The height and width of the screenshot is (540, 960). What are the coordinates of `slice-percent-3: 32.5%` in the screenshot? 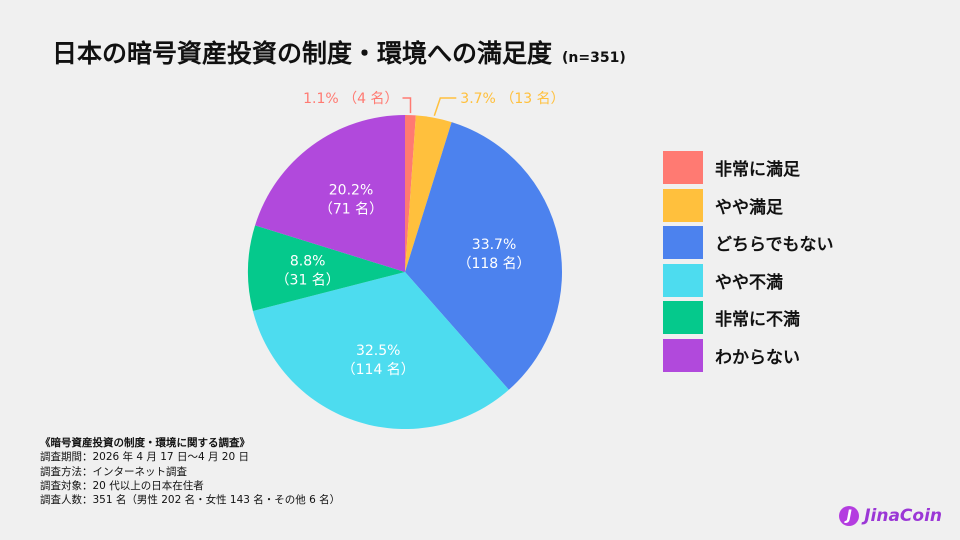 It's located at (378, 351).